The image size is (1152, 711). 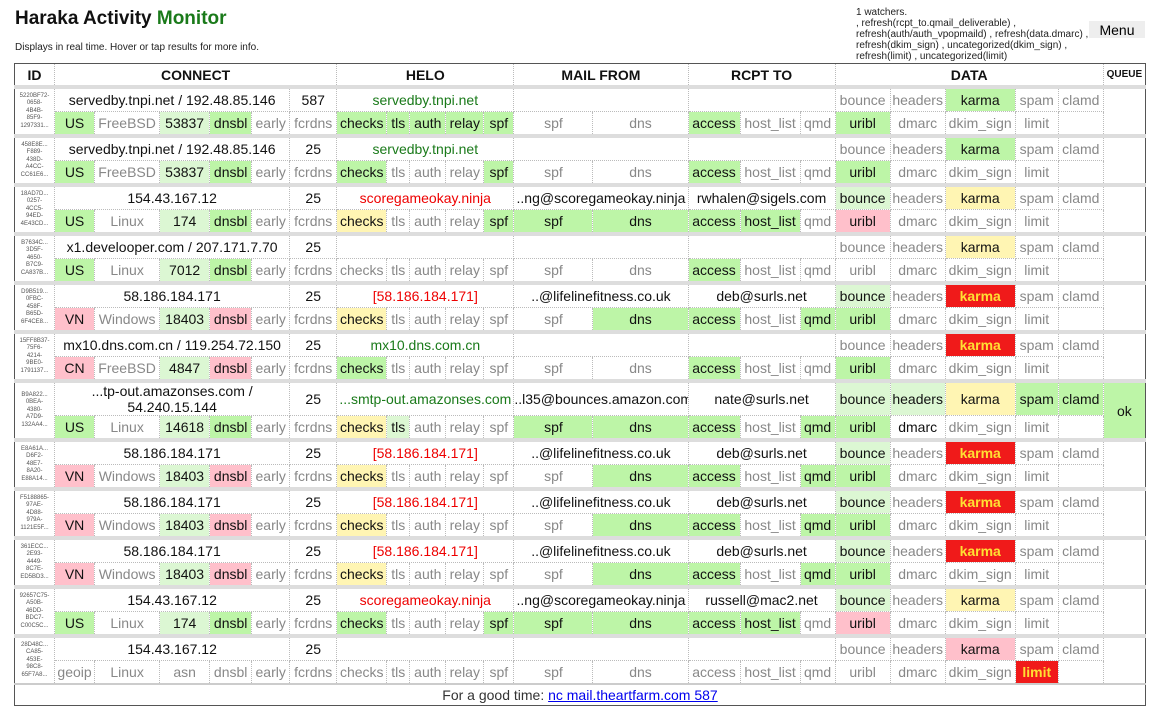 I want to click on plugin-freebsd: FreeBSD, so click(x=127, y=173).